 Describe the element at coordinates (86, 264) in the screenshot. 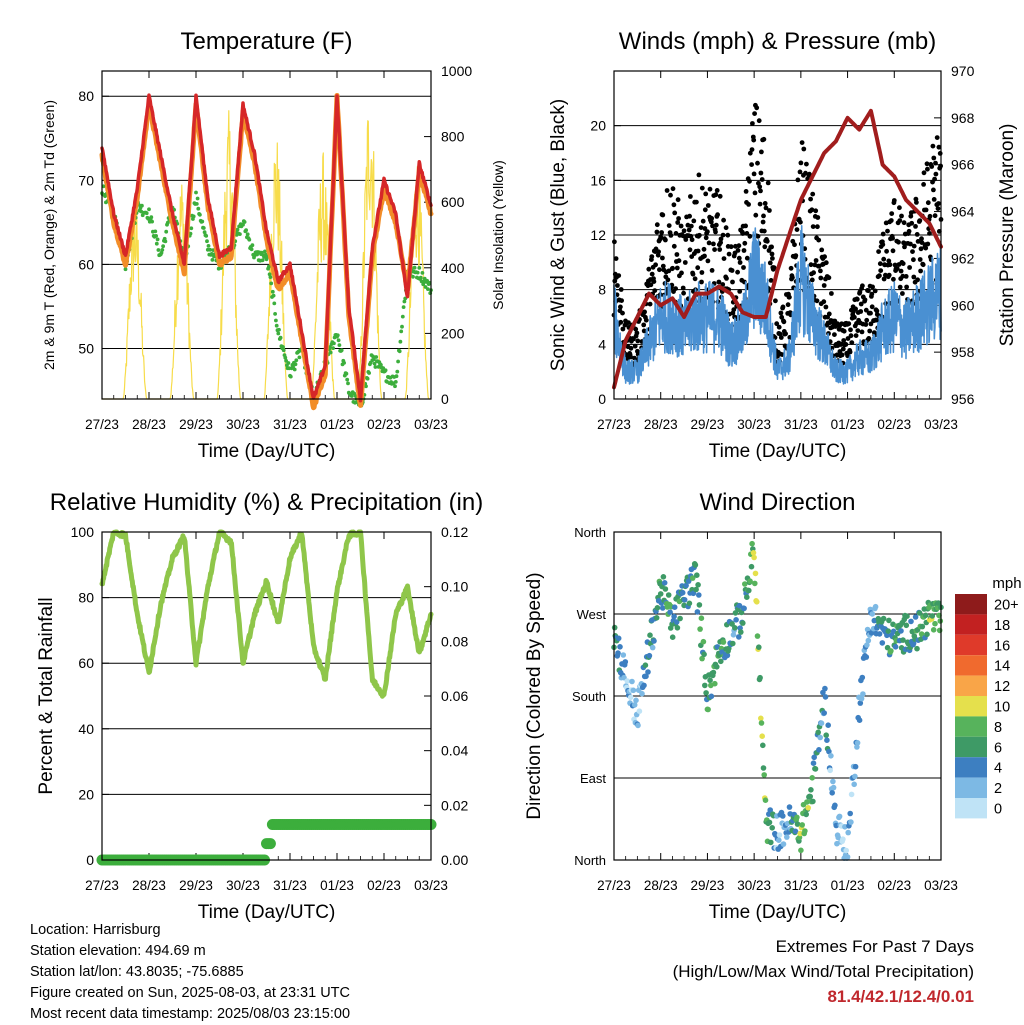

I see `left-tick-label: 60` at that location.